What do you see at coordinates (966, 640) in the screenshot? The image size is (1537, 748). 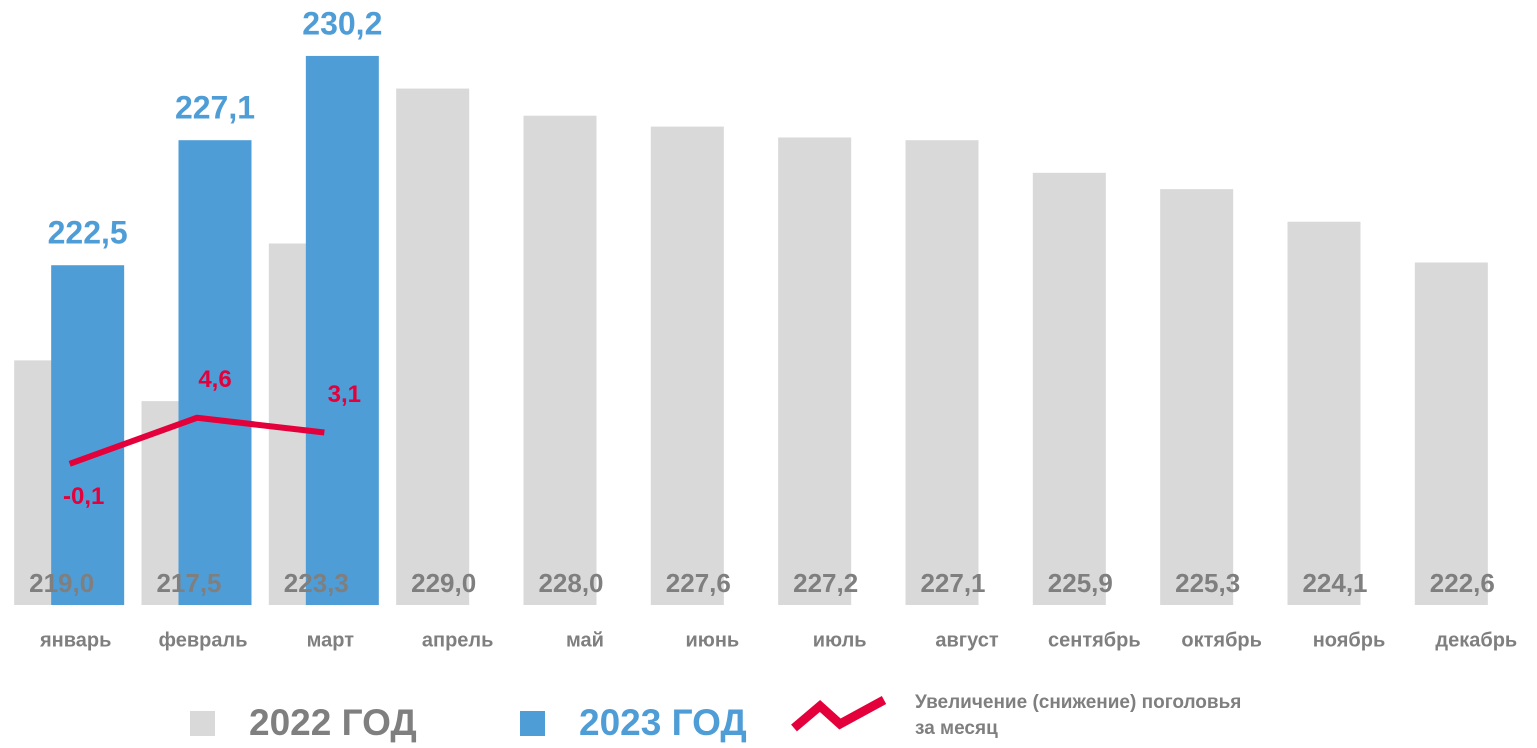 I see `x-tick-label: август` at bounding box center [966, 640].